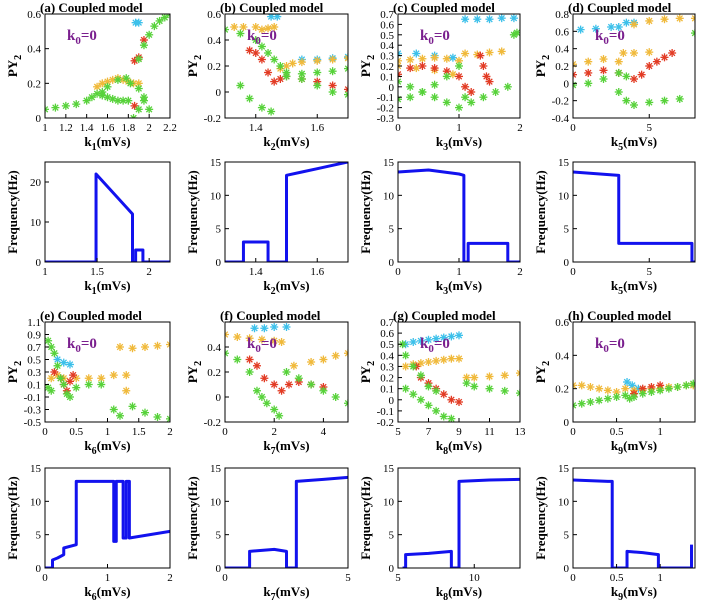  Describe the element at coordinates (34, 373) in the screenshot. I see `y-tick-label: 0.3` at that location.